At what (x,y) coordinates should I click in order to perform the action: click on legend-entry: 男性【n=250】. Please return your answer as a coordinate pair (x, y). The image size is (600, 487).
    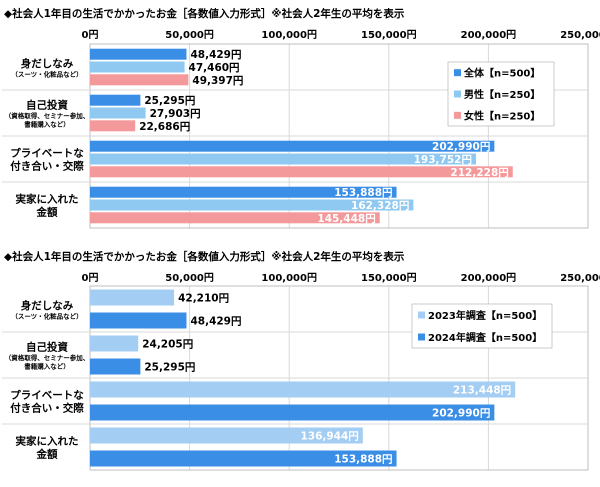
    Looking at the image, I should click on (502, 94).